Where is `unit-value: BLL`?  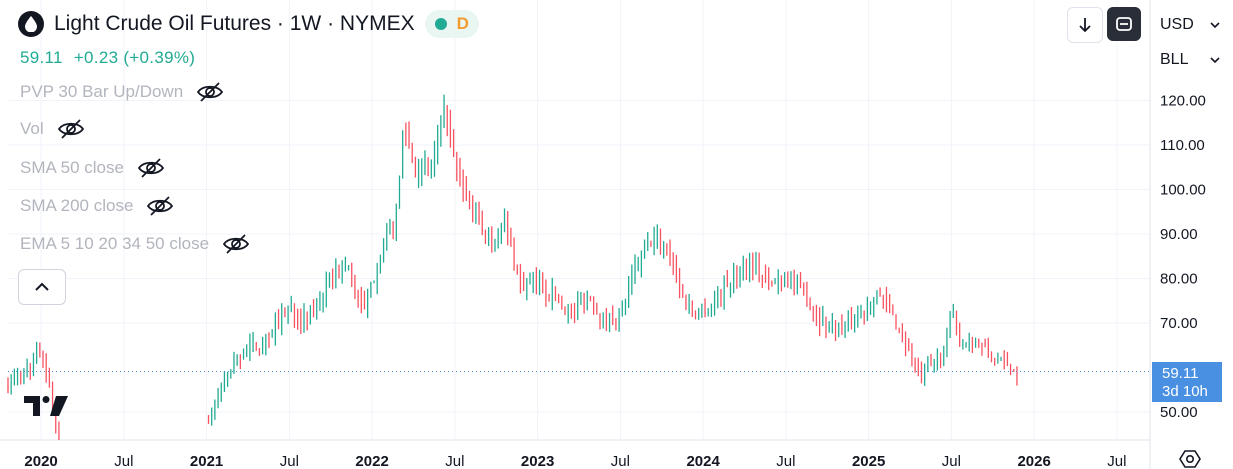
unit-value: BLL is located at coordinates (1174, 59).